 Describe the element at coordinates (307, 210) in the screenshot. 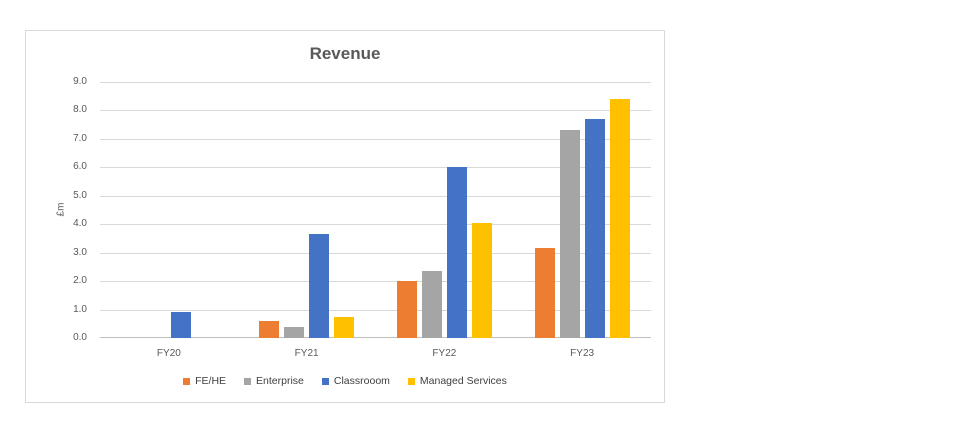

I see `bar-group-FY21` at that location.